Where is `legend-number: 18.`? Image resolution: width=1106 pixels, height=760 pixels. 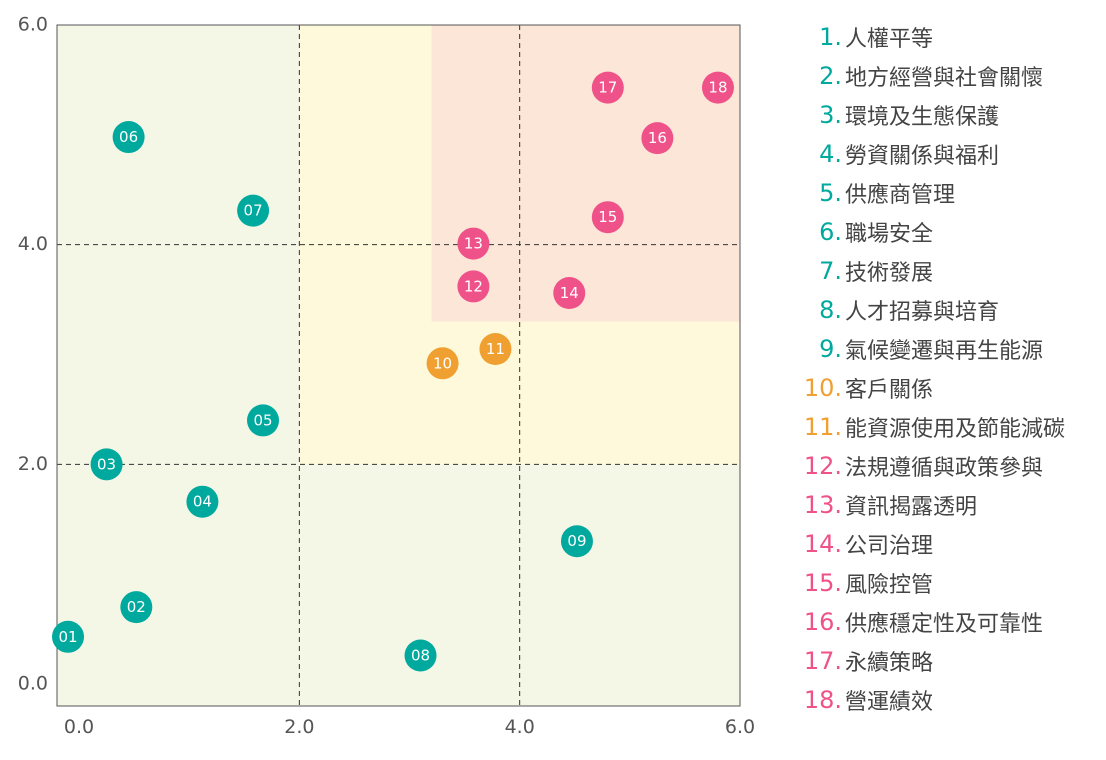 legend-number: 18. is located at coordinates (822, 699).